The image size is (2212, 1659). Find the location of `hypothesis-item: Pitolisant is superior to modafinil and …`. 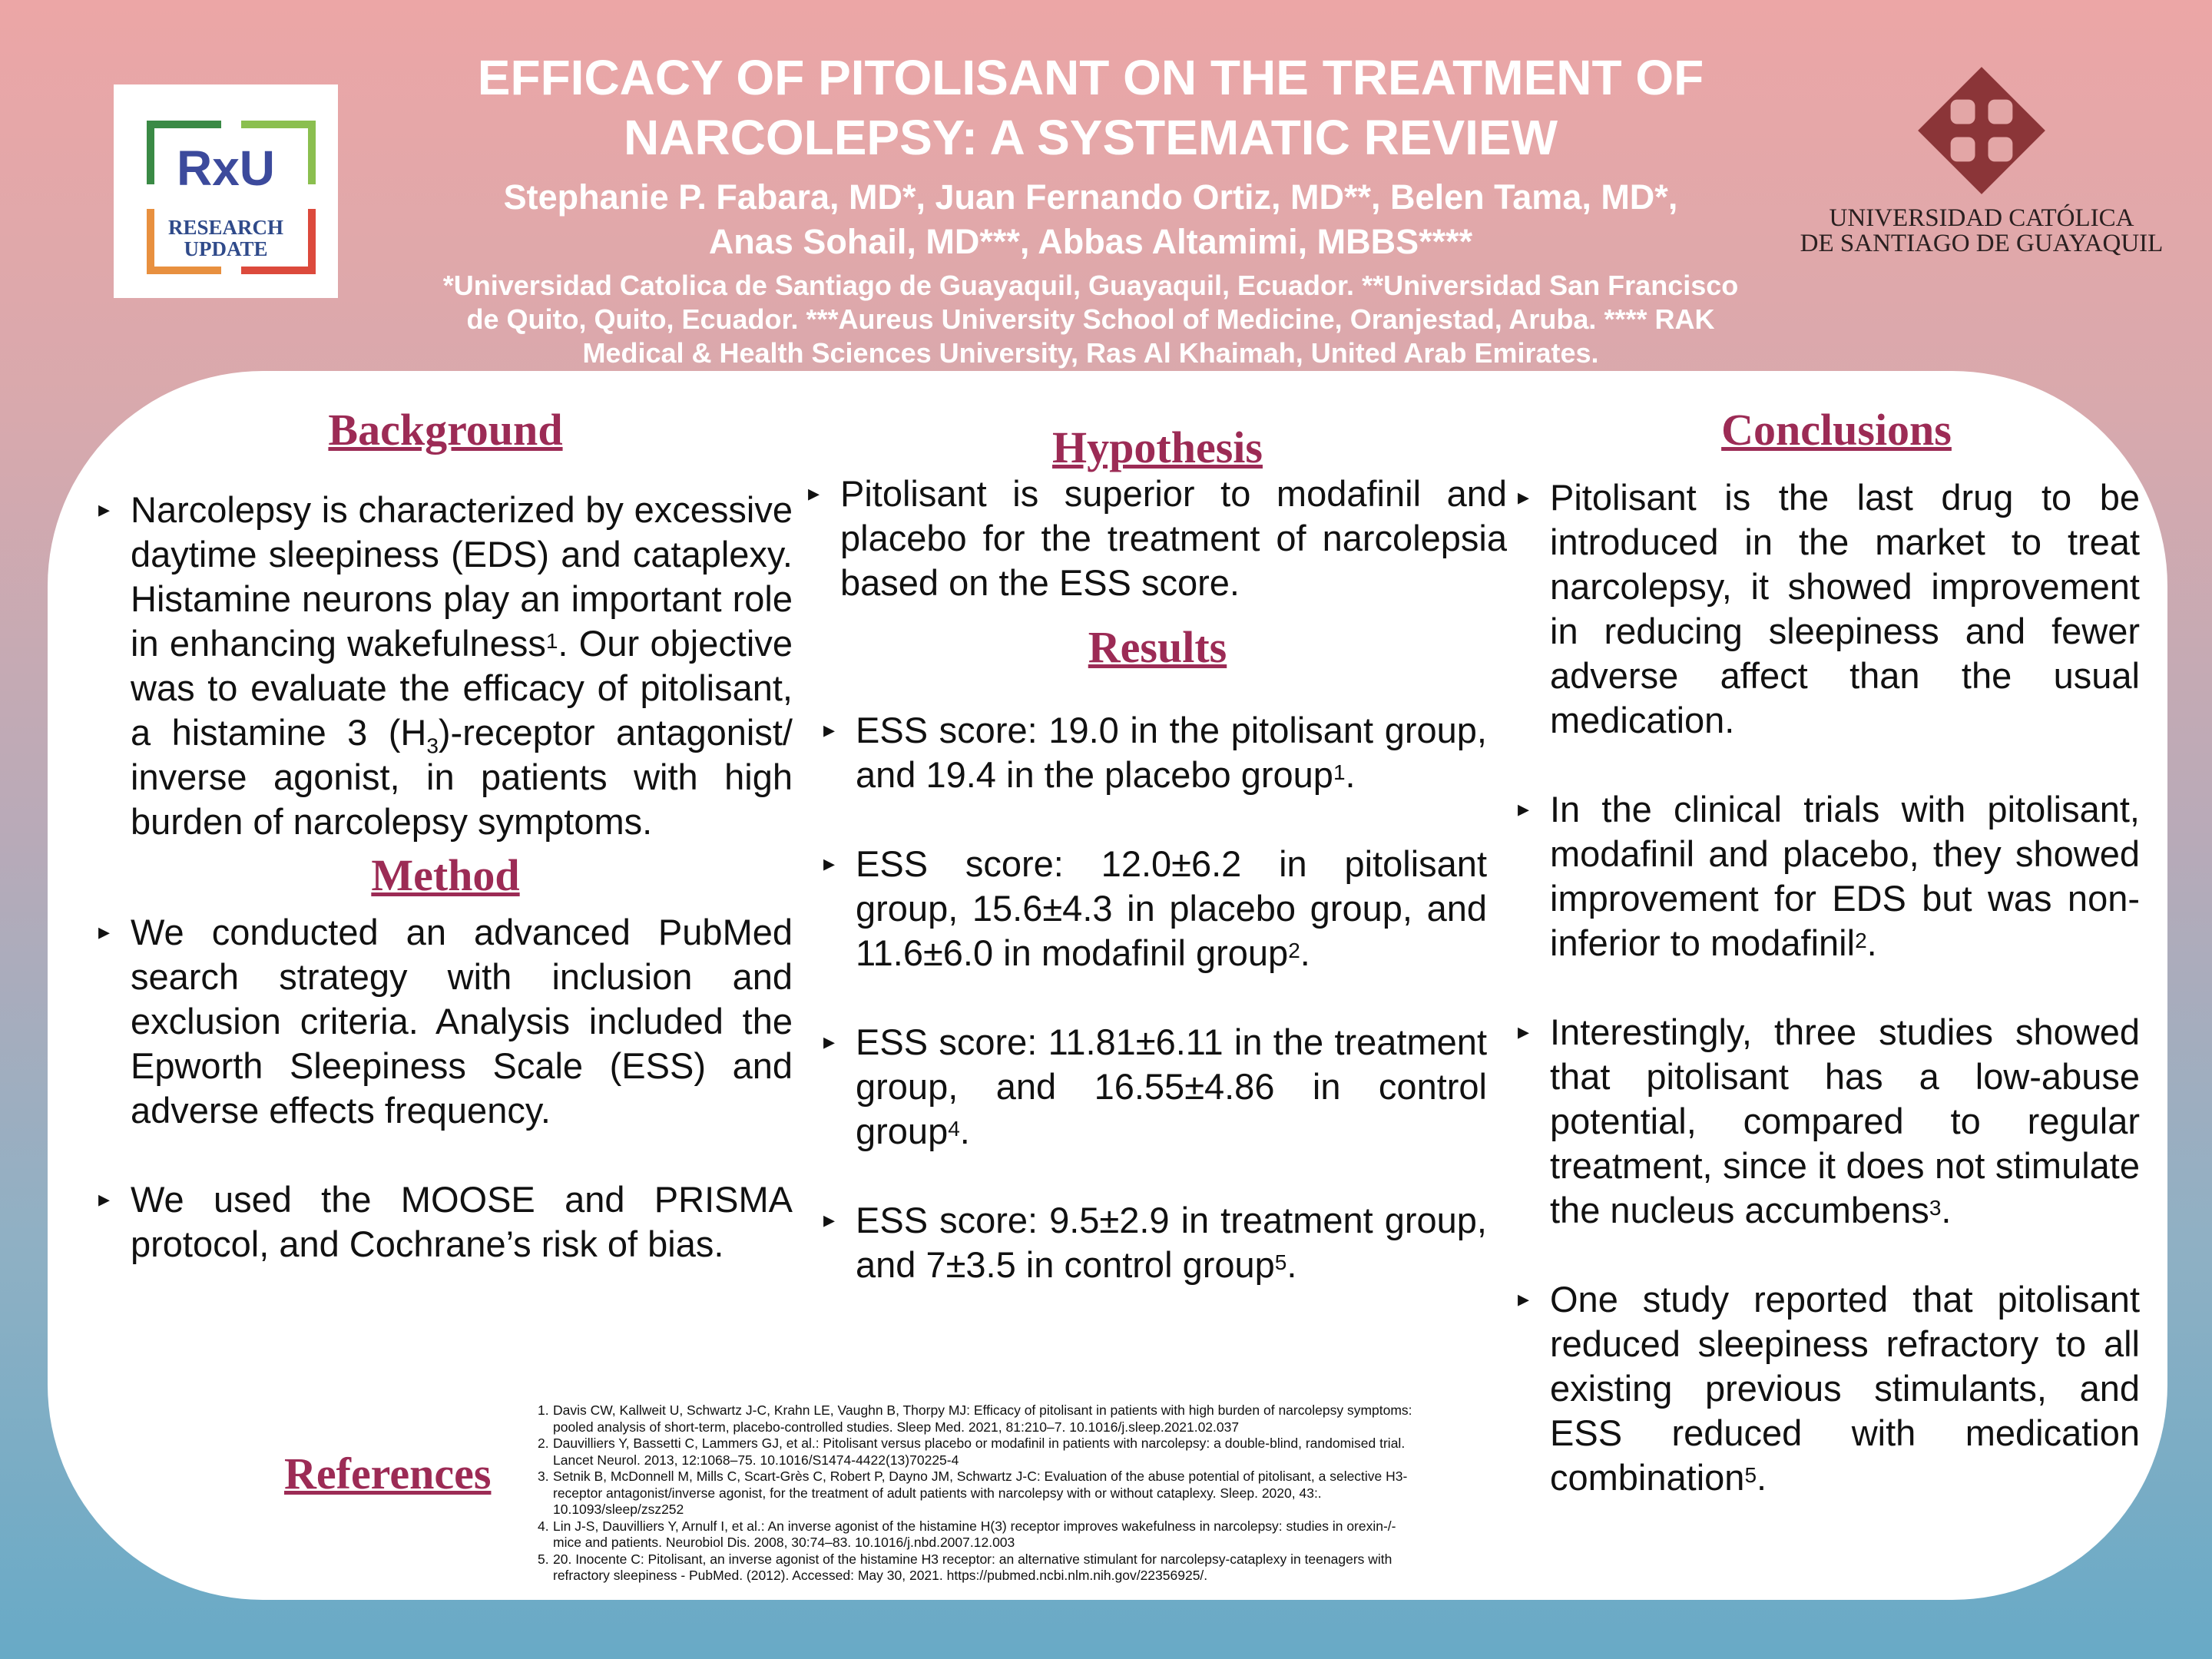

hypothesis-item: Pitolisant is superior to modafinil and … is located at coordinates (1158, 538).